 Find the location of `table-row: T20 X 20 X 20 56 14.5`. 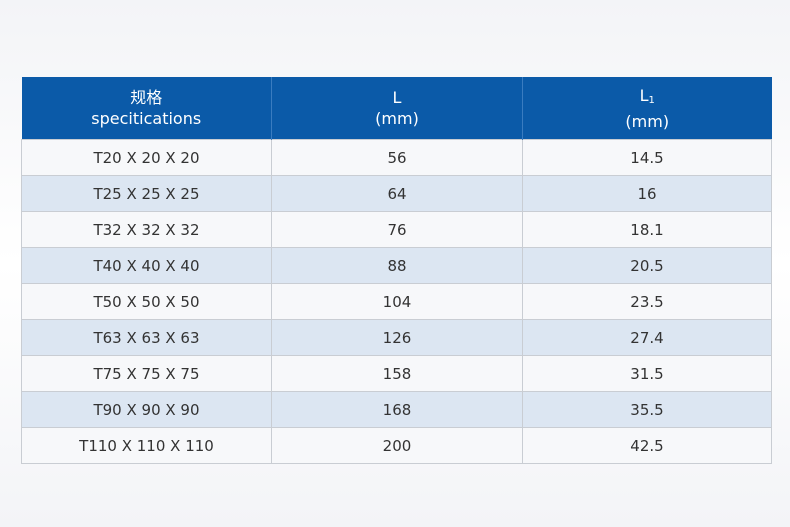

table-row: T20 X 20 X 20 56 14.5 is located at coordinates (396, 157).